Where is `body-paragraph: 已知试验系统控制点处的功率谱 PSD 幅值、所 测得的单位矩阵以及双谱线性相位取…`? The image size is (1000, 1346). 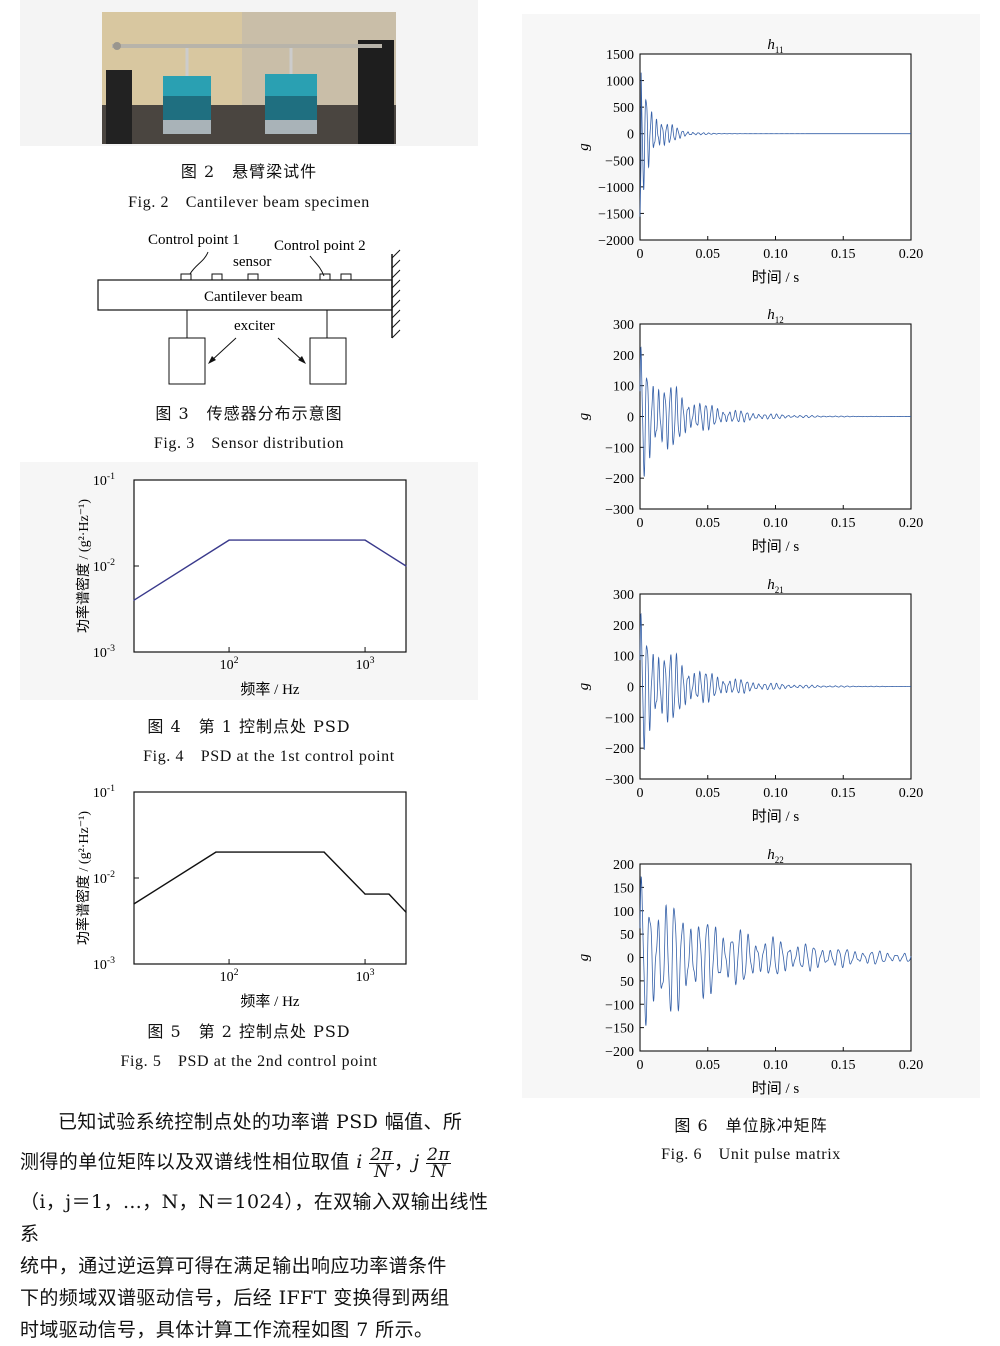 body-paragraph: 已知试验系统控制点处的功率谱 PSD 幅值、所 测得的单位矩阵以及双谱线性相位取… is located at coordinates (255, 1226).